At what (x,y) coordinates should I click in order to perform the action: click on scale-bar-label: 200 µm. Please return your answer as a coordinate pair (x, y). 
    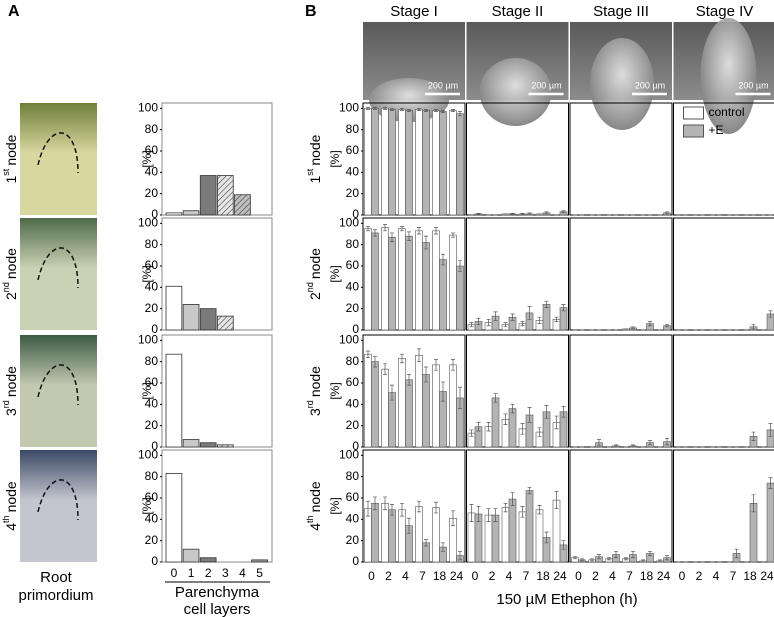
    Looking at the image, I should click on (546, 85).